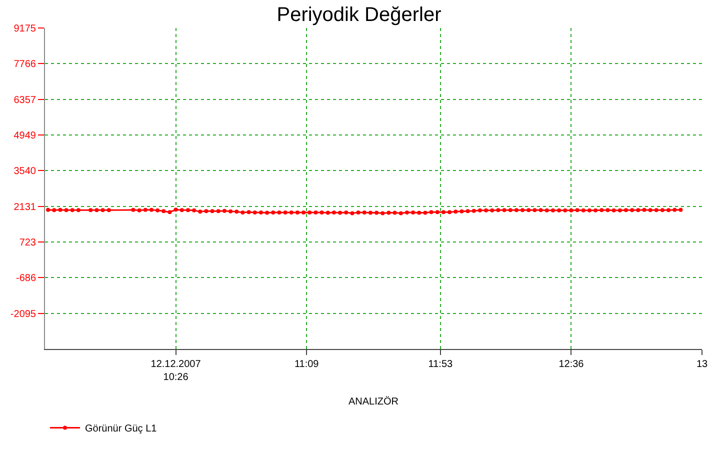 The image size is (718, 452). Describe the element at coordinates (26, 278) in the screenshot. I see `y-tick-label: -686` at that location.